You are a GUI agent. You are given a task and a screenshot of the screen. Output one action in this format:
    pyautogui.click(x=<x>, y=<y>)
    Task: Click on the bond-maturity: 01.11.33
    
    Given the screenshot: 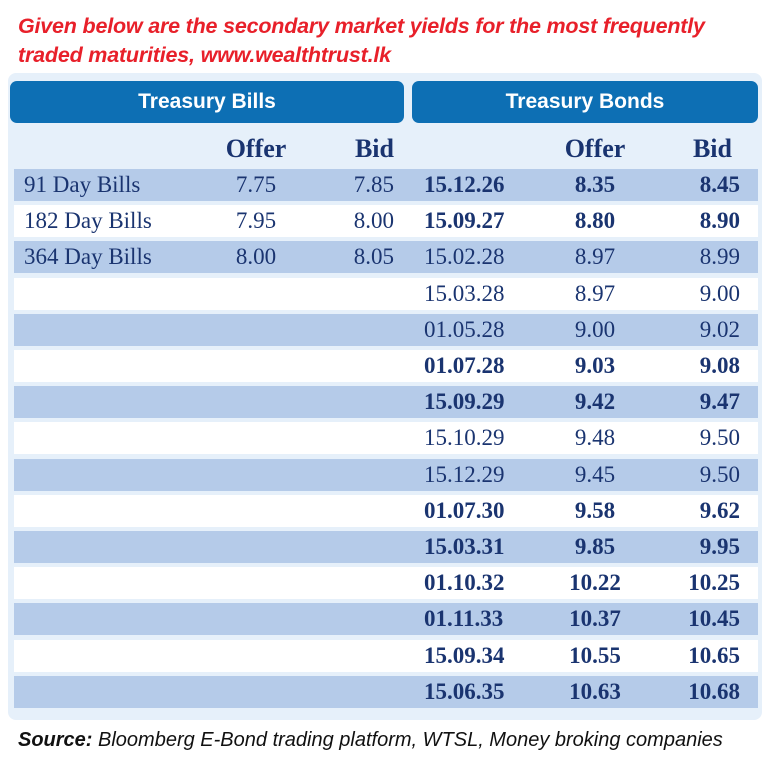 What is the action you would take?
    pyautogui.click(x=464, y=618)
    